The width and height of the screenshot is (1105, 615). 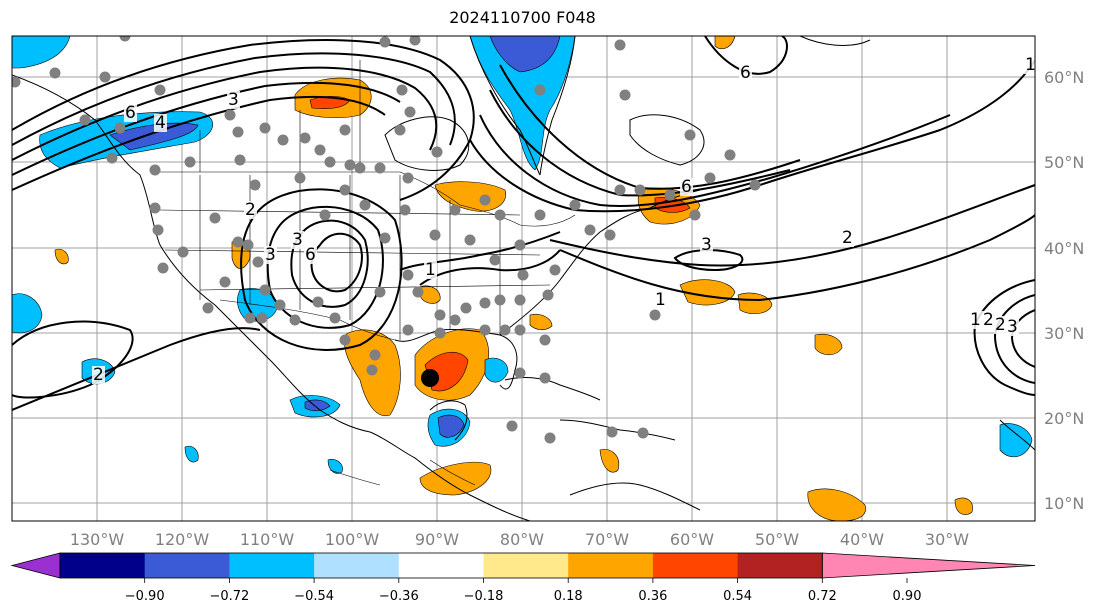 I want to click on storm-center-marker, so click(x=430, y=378).